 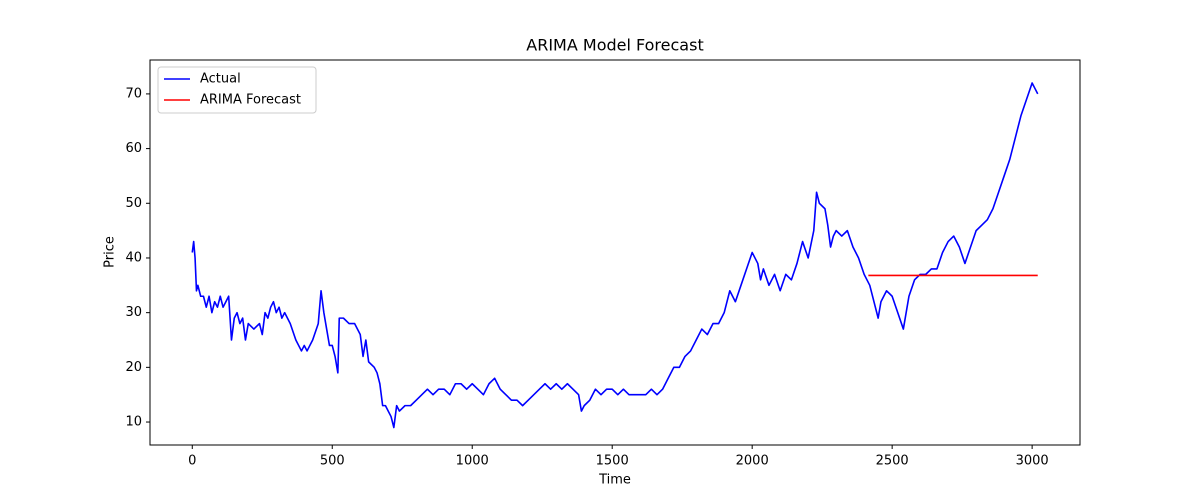 I want to click on y-tick-label: 60, so click(x=133, y=148).